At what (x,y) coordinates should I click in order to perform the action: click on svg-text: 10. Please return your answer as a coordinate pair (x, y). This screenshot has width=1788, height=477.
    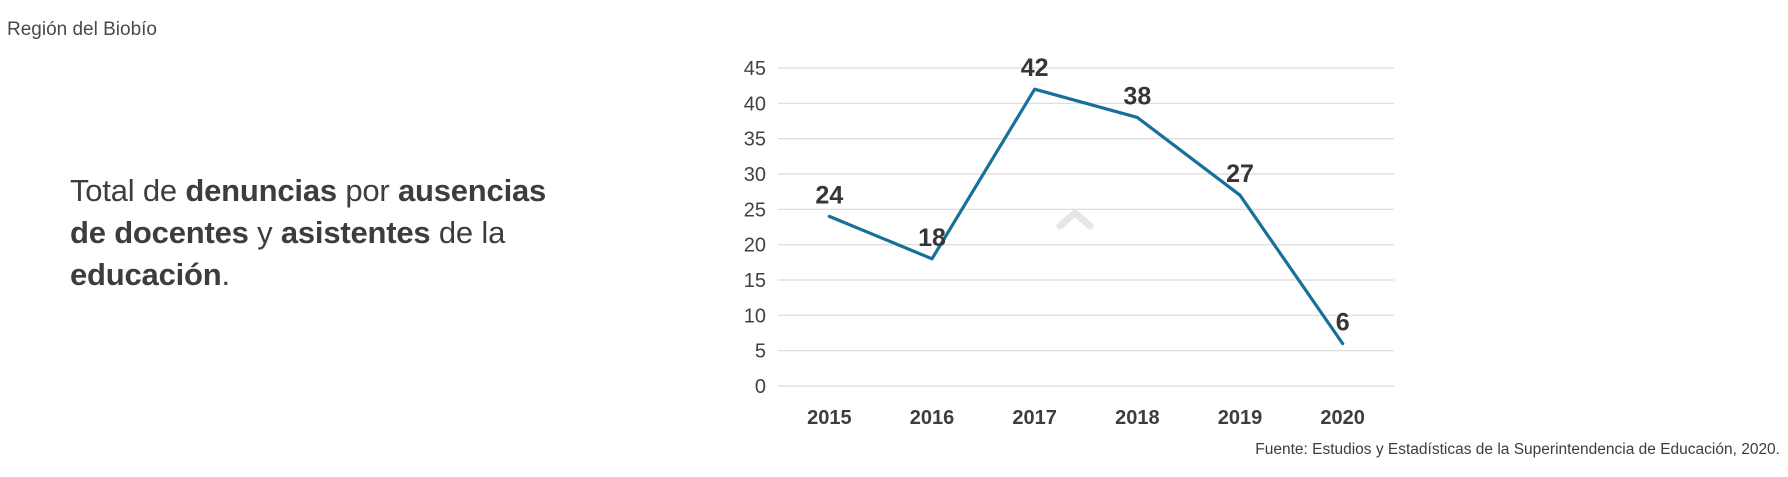
    Looking at the image, I should click on (755, 316).